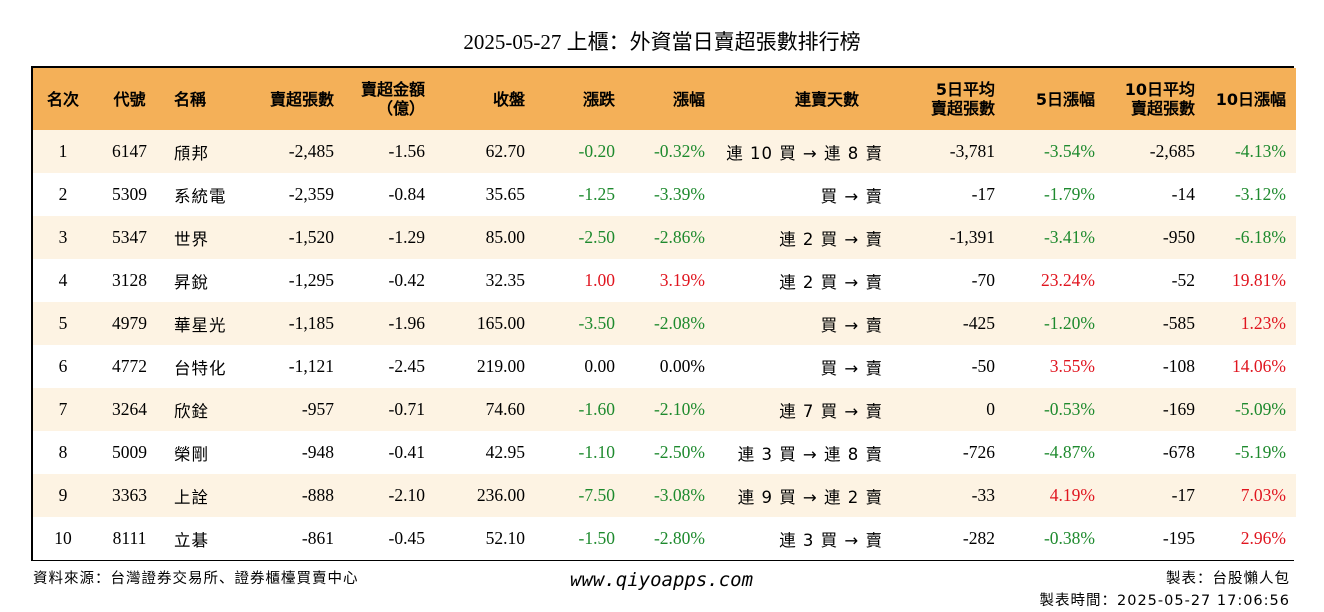  Describe the element at coordinates (679, 194) in the screenshot. I see `cell-pct: -3.39%` at that location.